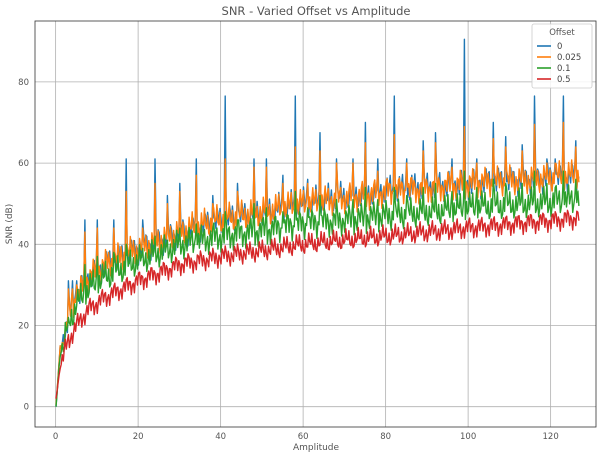 Image resolution: width=600 pixels, height=458 pixels. Describe the element at coordinates (385, 437) in the screenshot. I see `x-tick-label: 80` at that location.